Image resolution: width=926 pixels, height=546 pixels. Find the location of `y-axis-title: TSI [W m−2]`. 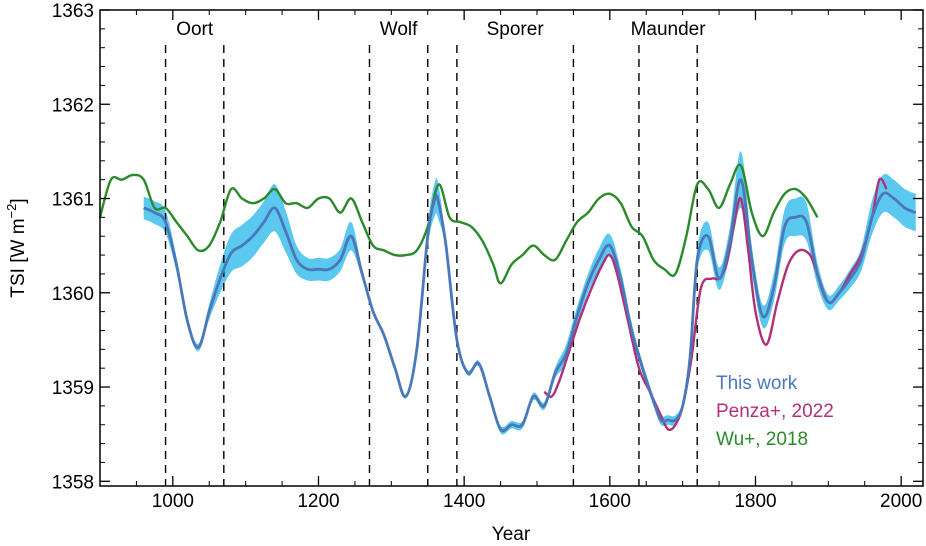

y-axis-title: TSI [W m−2] is located at coordinates (16, 247).